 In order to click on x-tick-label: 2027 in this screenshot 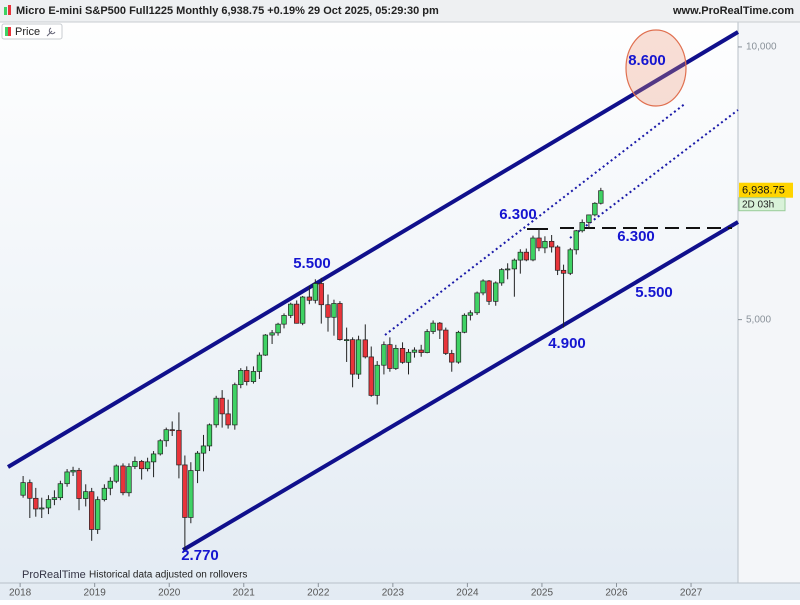, I will do `click(691, 593)`.